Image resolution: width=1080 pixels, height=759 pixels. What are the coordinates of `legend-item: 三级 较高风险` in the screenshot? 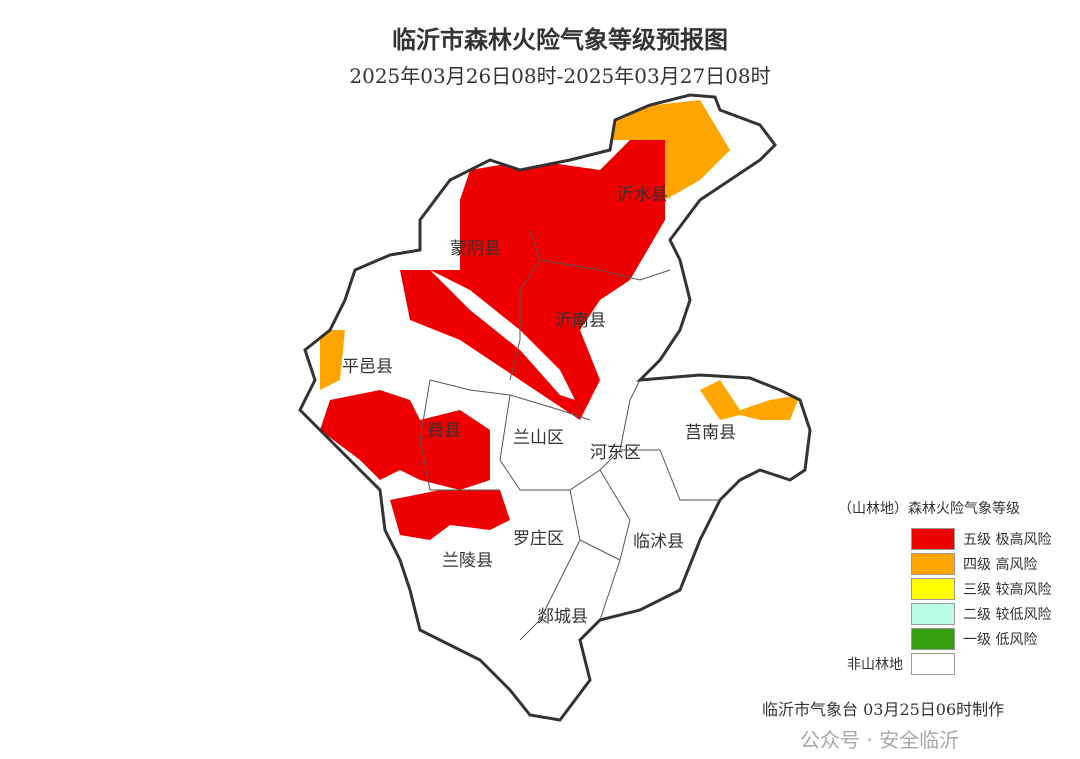 It's located at (981, 588).